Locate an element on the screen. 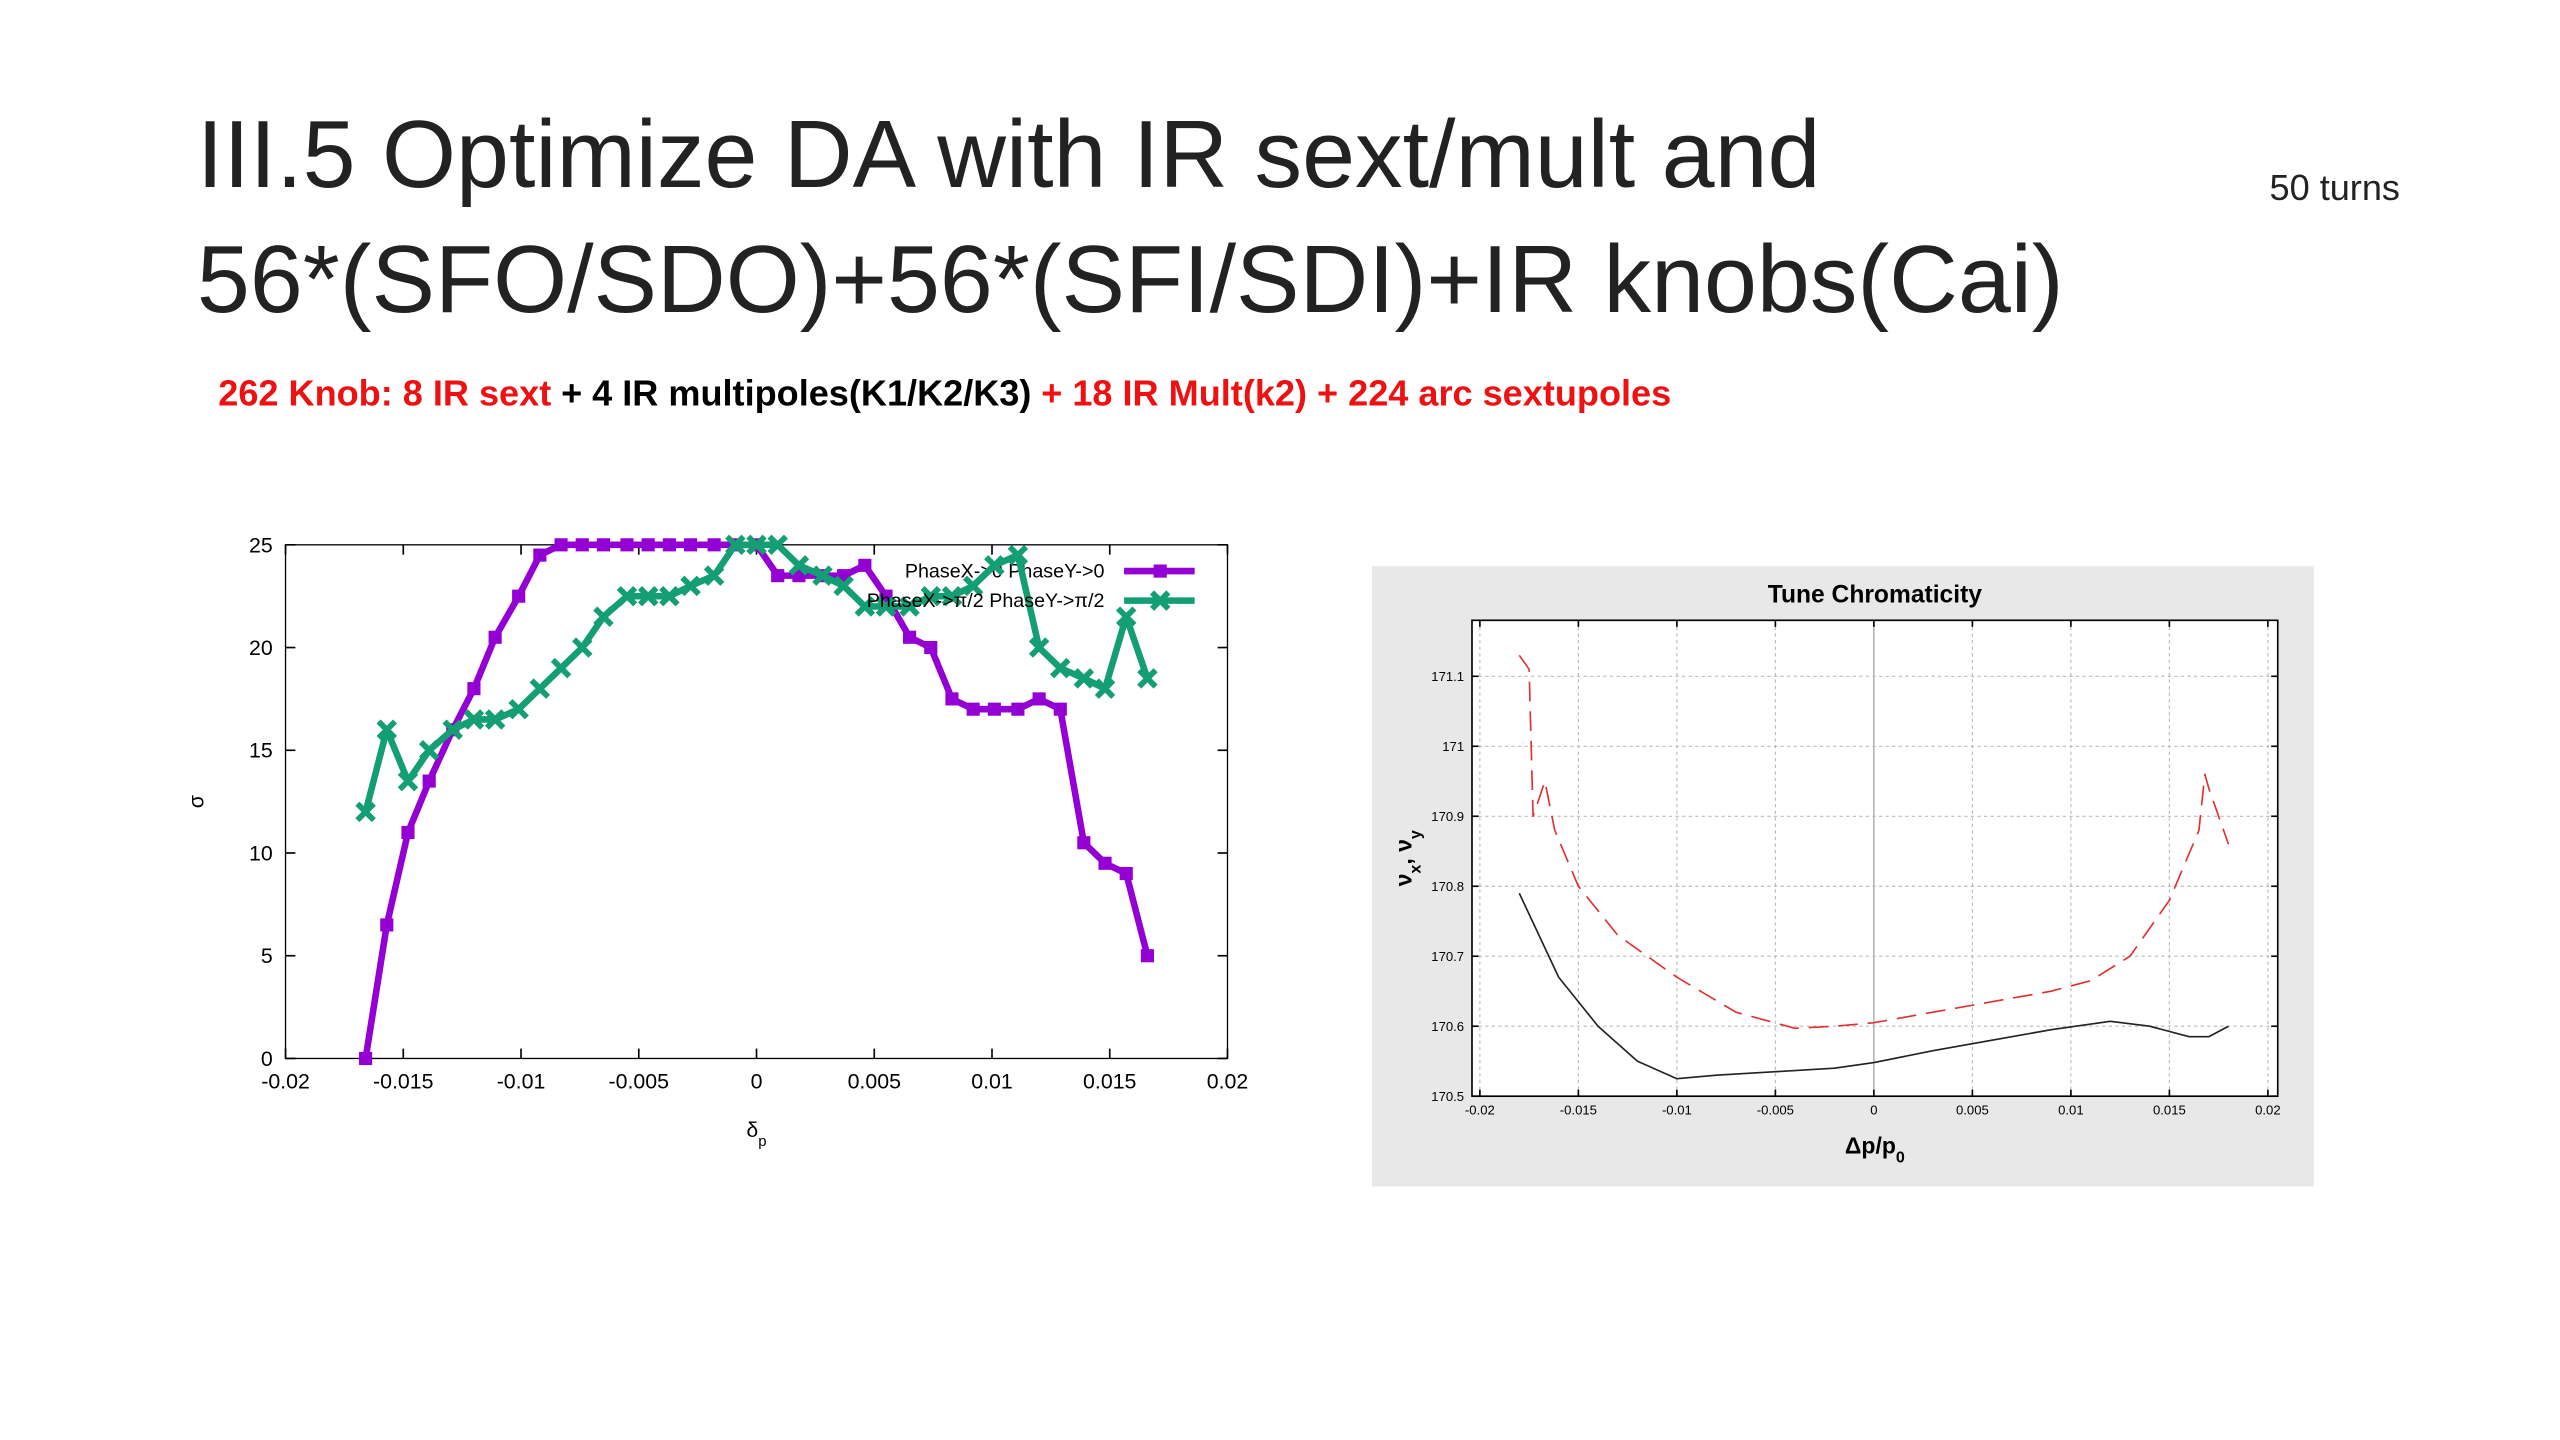 Image resolution: width=2560 pixels, height=1440 pixels. y-tick-label: 25 is located at coordinates (261, 545).